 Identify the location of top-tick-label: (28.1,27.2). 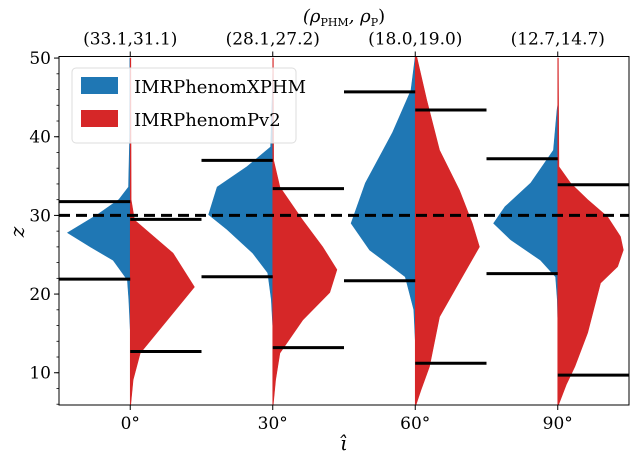
(273, 40).